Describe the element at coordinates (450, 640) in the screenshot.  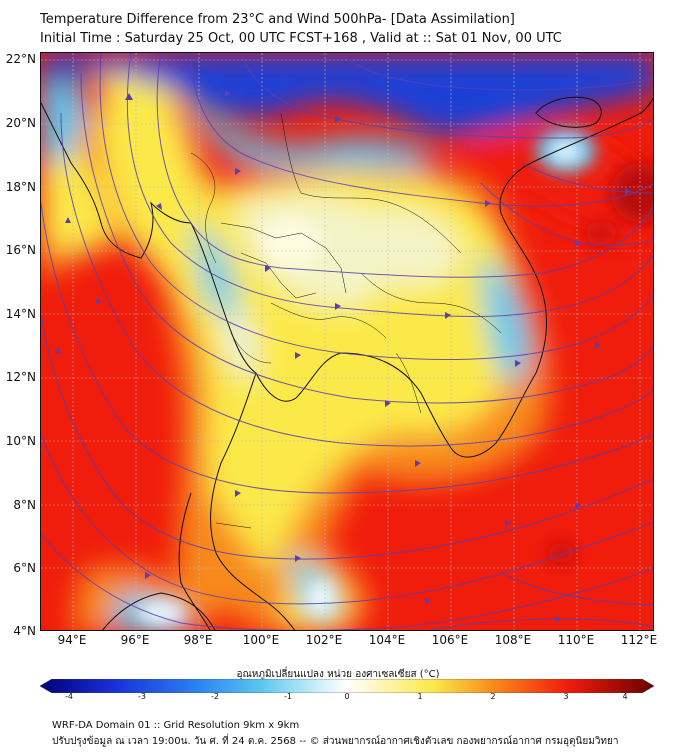
I see `lon-label: 106°E` at that location.